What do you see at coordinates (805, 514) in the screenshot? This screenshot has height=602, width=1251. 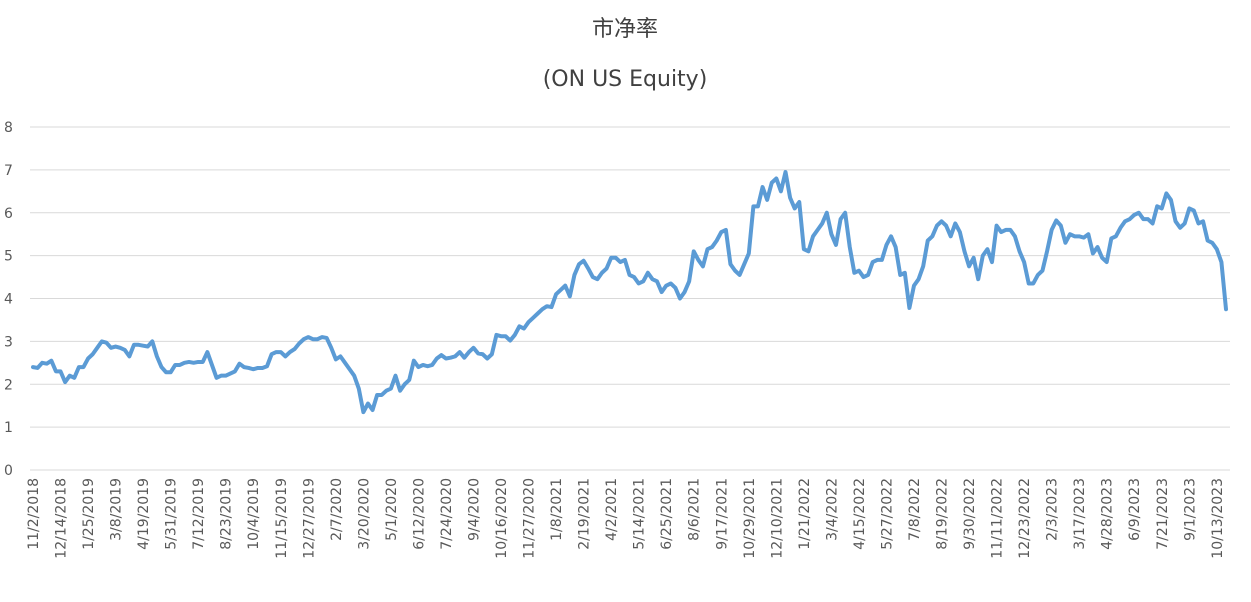 I see `x-tick-label: 1/21/2022` at bounding box center [805, 514].